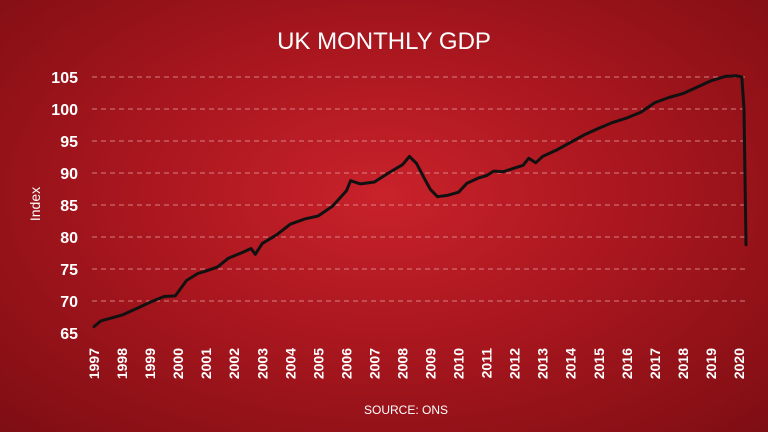 This screenshot has width=768, height=432. Describe the element at coordinates (64, 110) in the screenshot. I see `y-tick-label: 100` at that location.